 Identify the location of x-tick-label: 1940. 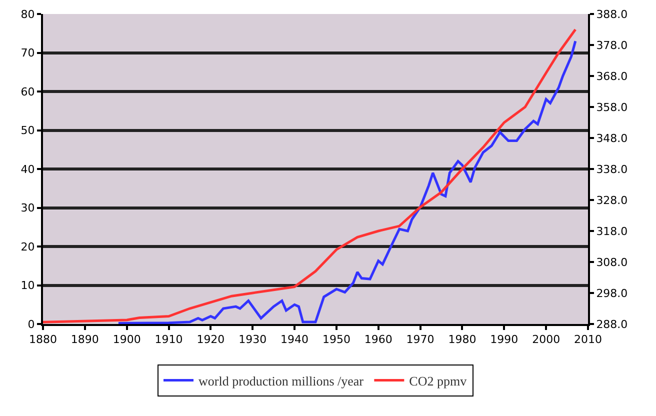
(294, 339).